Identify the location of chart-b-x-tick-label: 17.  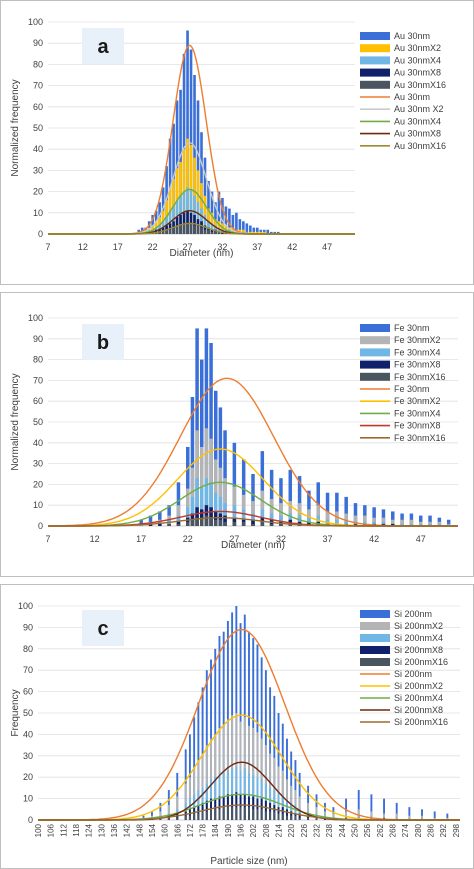
(141, 539).